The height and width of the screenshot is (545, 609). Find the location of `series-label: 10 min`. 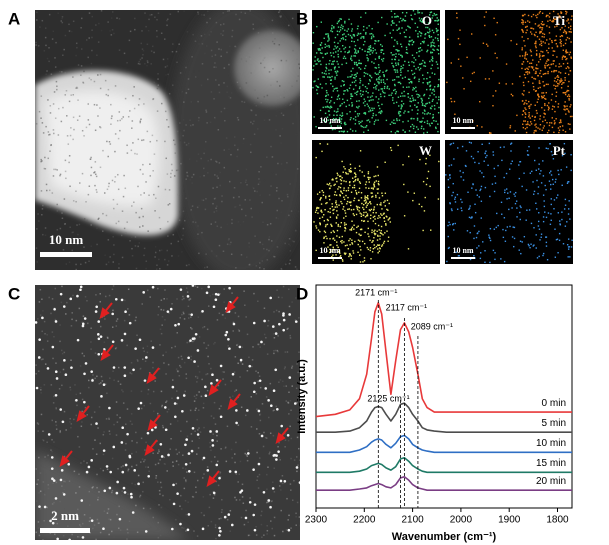

series-label: 10 min is located at coordinates (551, 443).